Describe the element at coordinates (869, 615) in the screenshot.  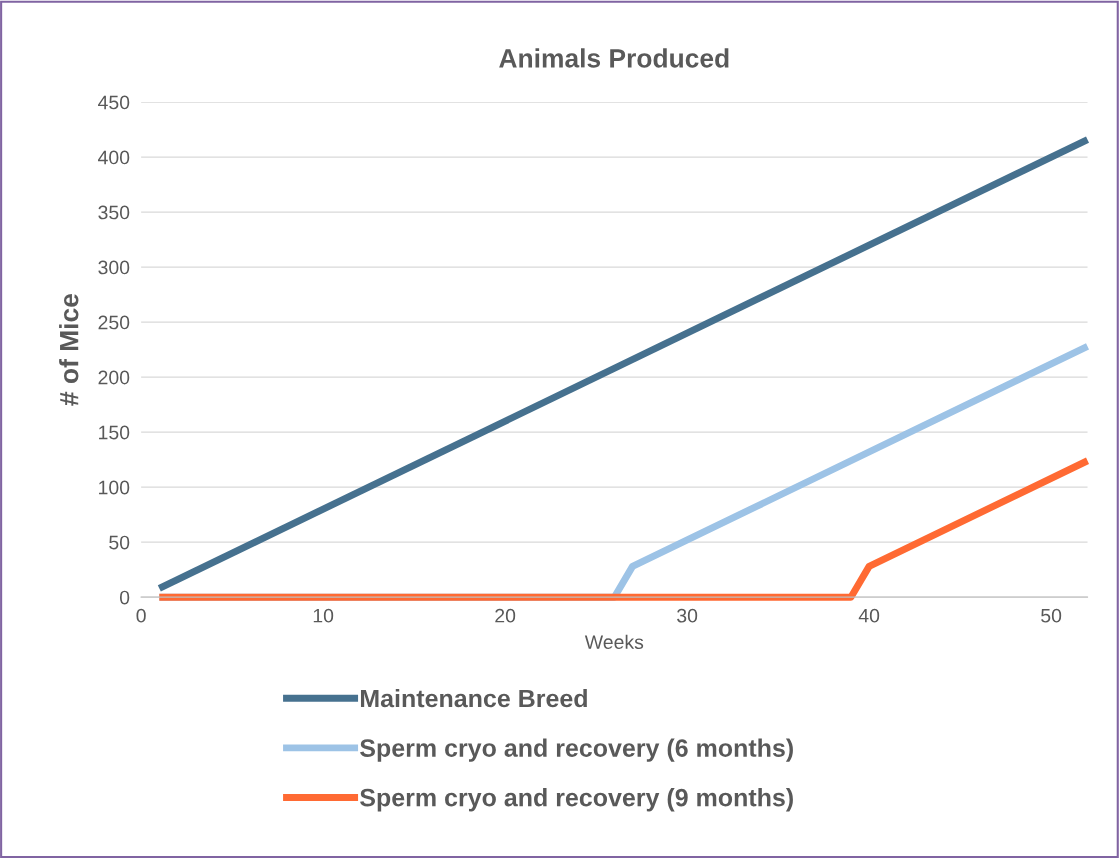
I see `x-tick-label: 40` at that location.